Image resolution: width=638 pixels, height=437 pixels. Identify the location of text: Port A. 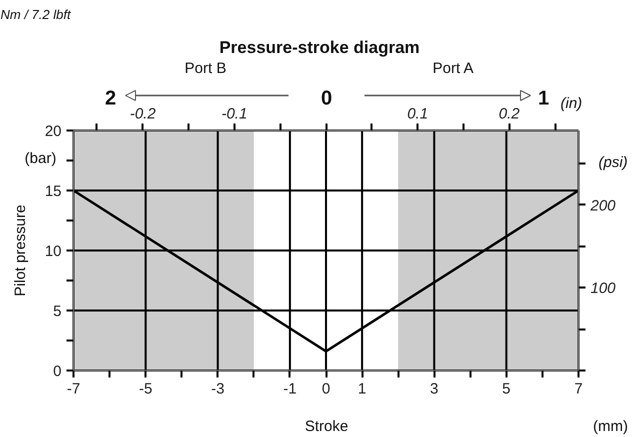
(453, 68).